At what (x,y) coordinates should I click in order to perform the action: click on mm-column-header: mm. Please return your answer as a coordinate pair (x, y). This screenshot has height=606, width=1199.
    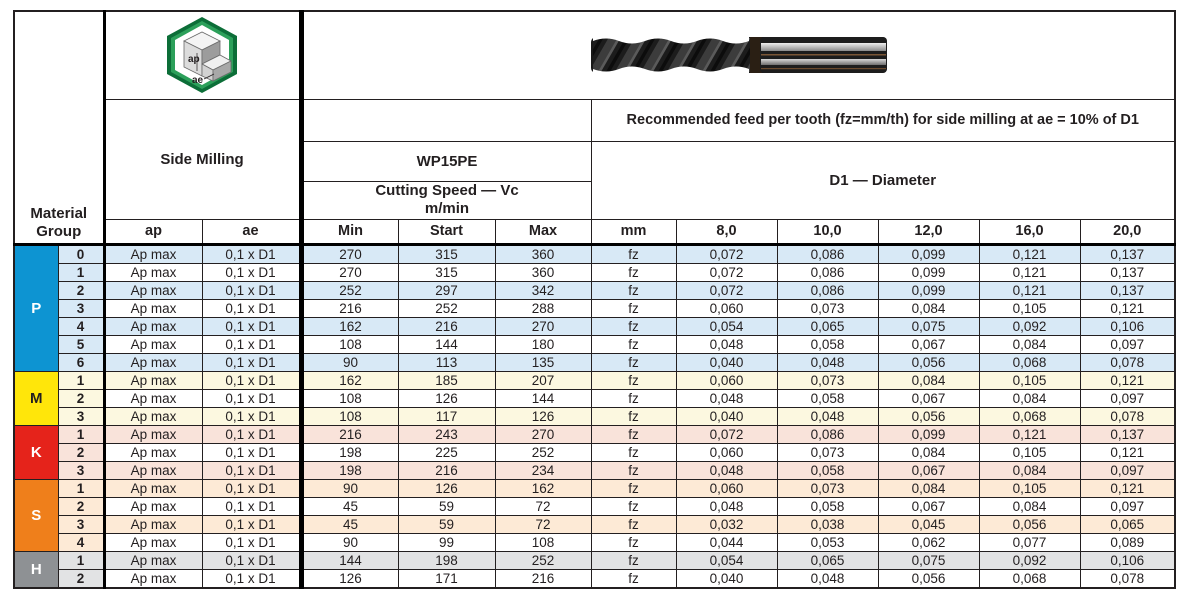
    Looking at the image, I should click on (633, 232).